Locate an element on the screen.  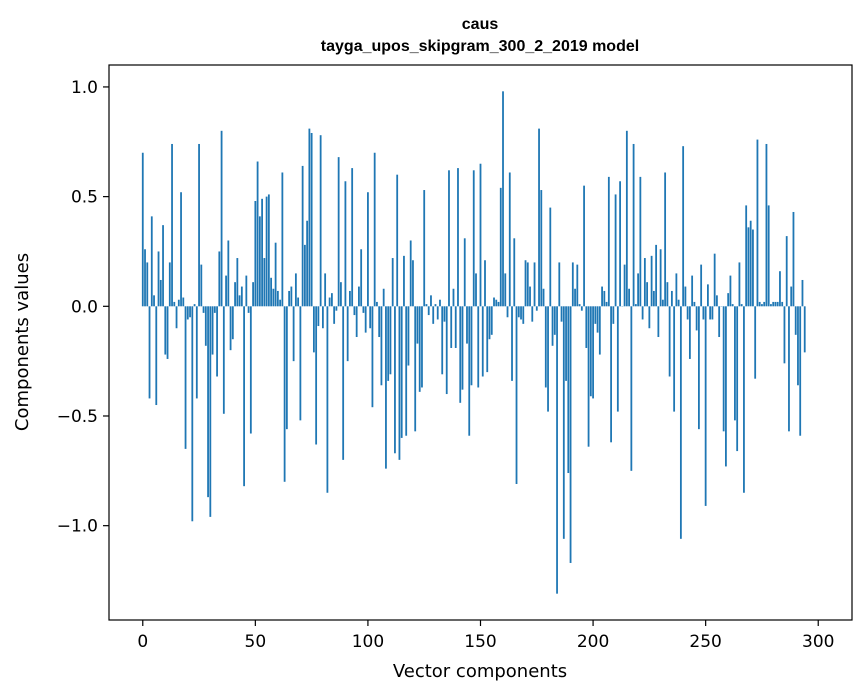
x-tick-label: 150 is located at coordinates (480, 642).